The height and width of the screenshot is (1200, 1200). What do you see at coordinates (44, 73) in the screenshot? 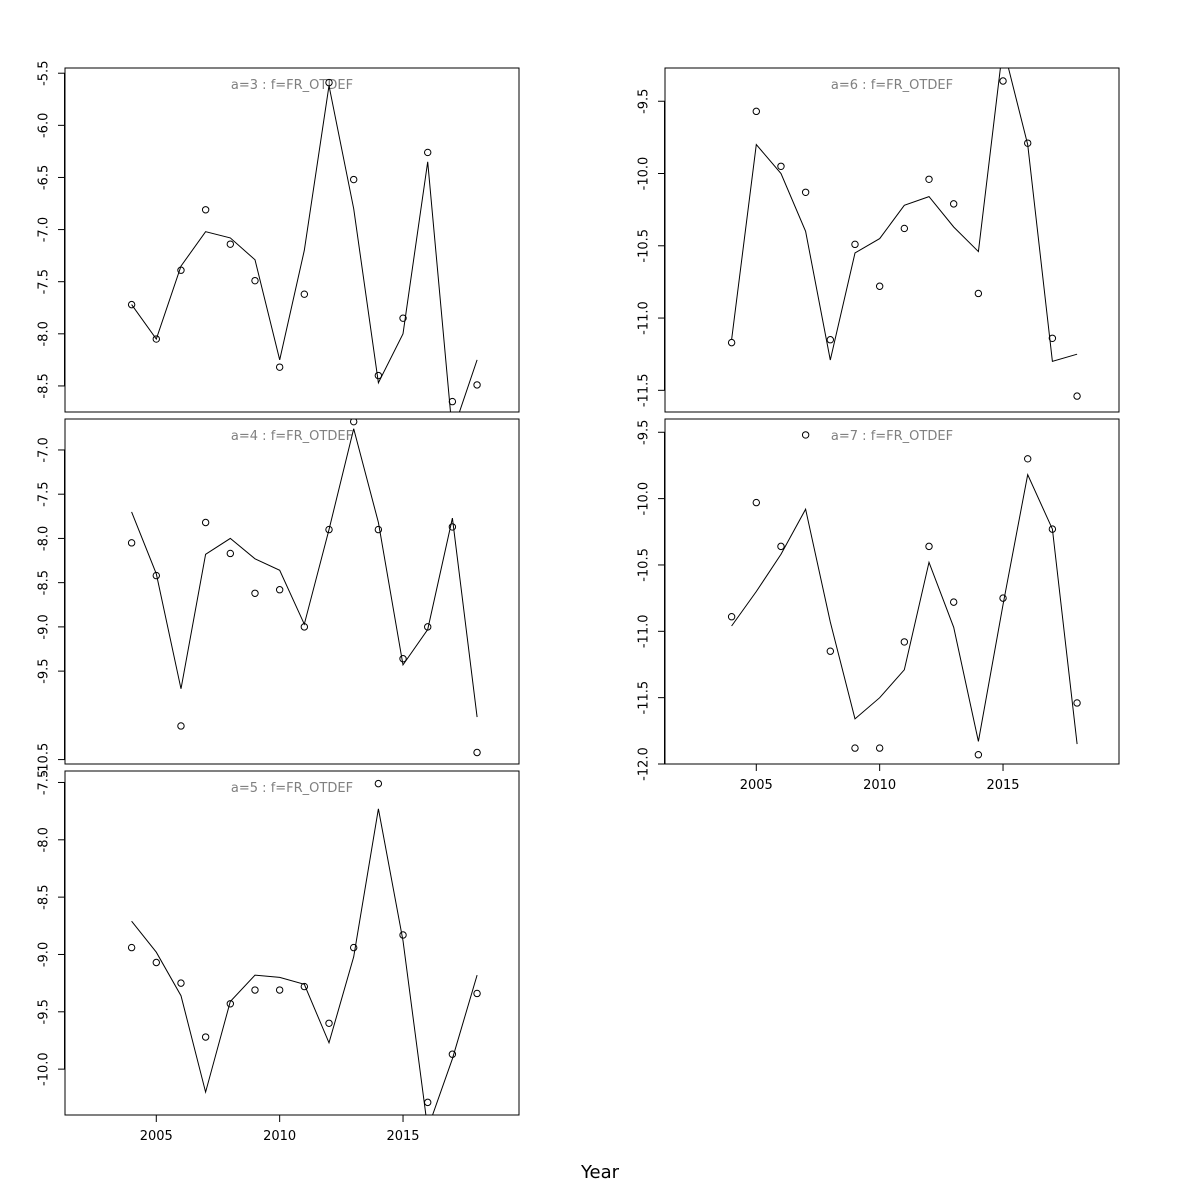
I see `y-tick-label: -5.5` at bounding box center [44, 73].